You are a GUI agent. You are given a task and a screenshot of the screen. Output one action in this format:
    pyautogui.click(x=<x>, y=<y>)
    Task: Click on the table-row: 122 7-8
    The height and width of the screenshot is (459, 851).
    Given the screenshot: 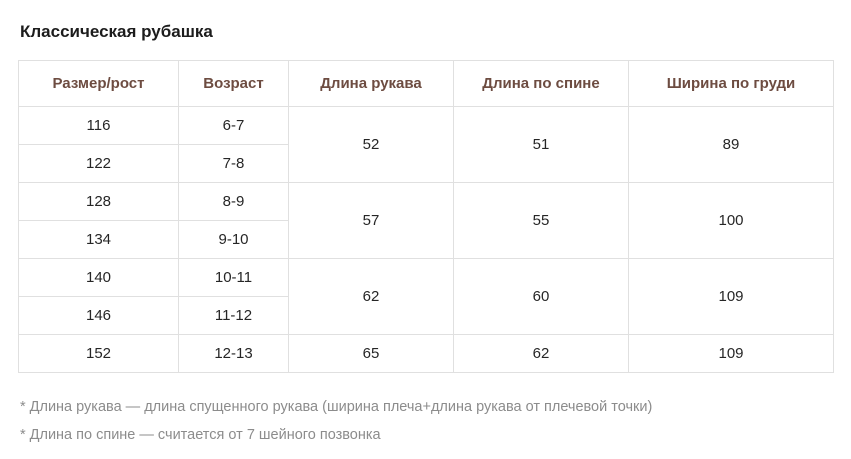 What is the action you would take?
    pyautogui.click(x=426, y=163)
    